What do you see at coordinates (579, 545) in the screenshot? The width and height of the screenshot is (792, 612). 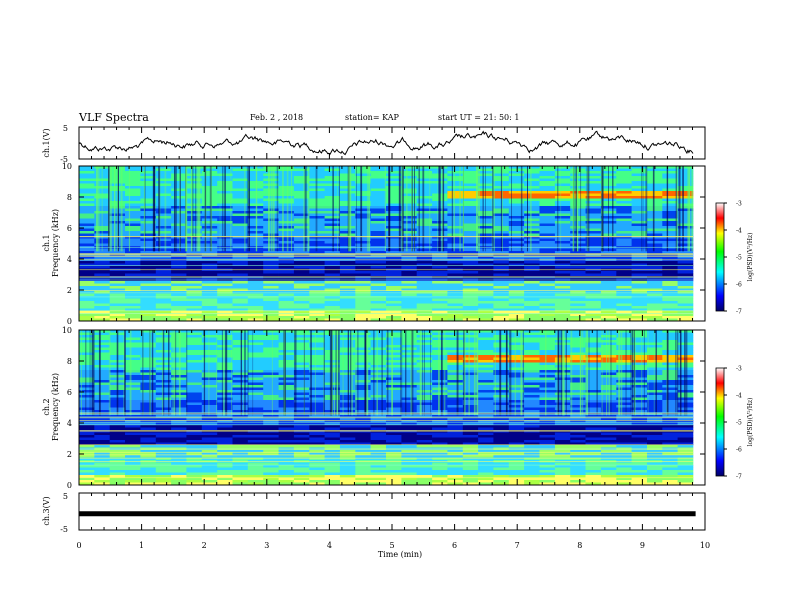 I see `x-tick-label: 8` at bounding box center [579, 545].